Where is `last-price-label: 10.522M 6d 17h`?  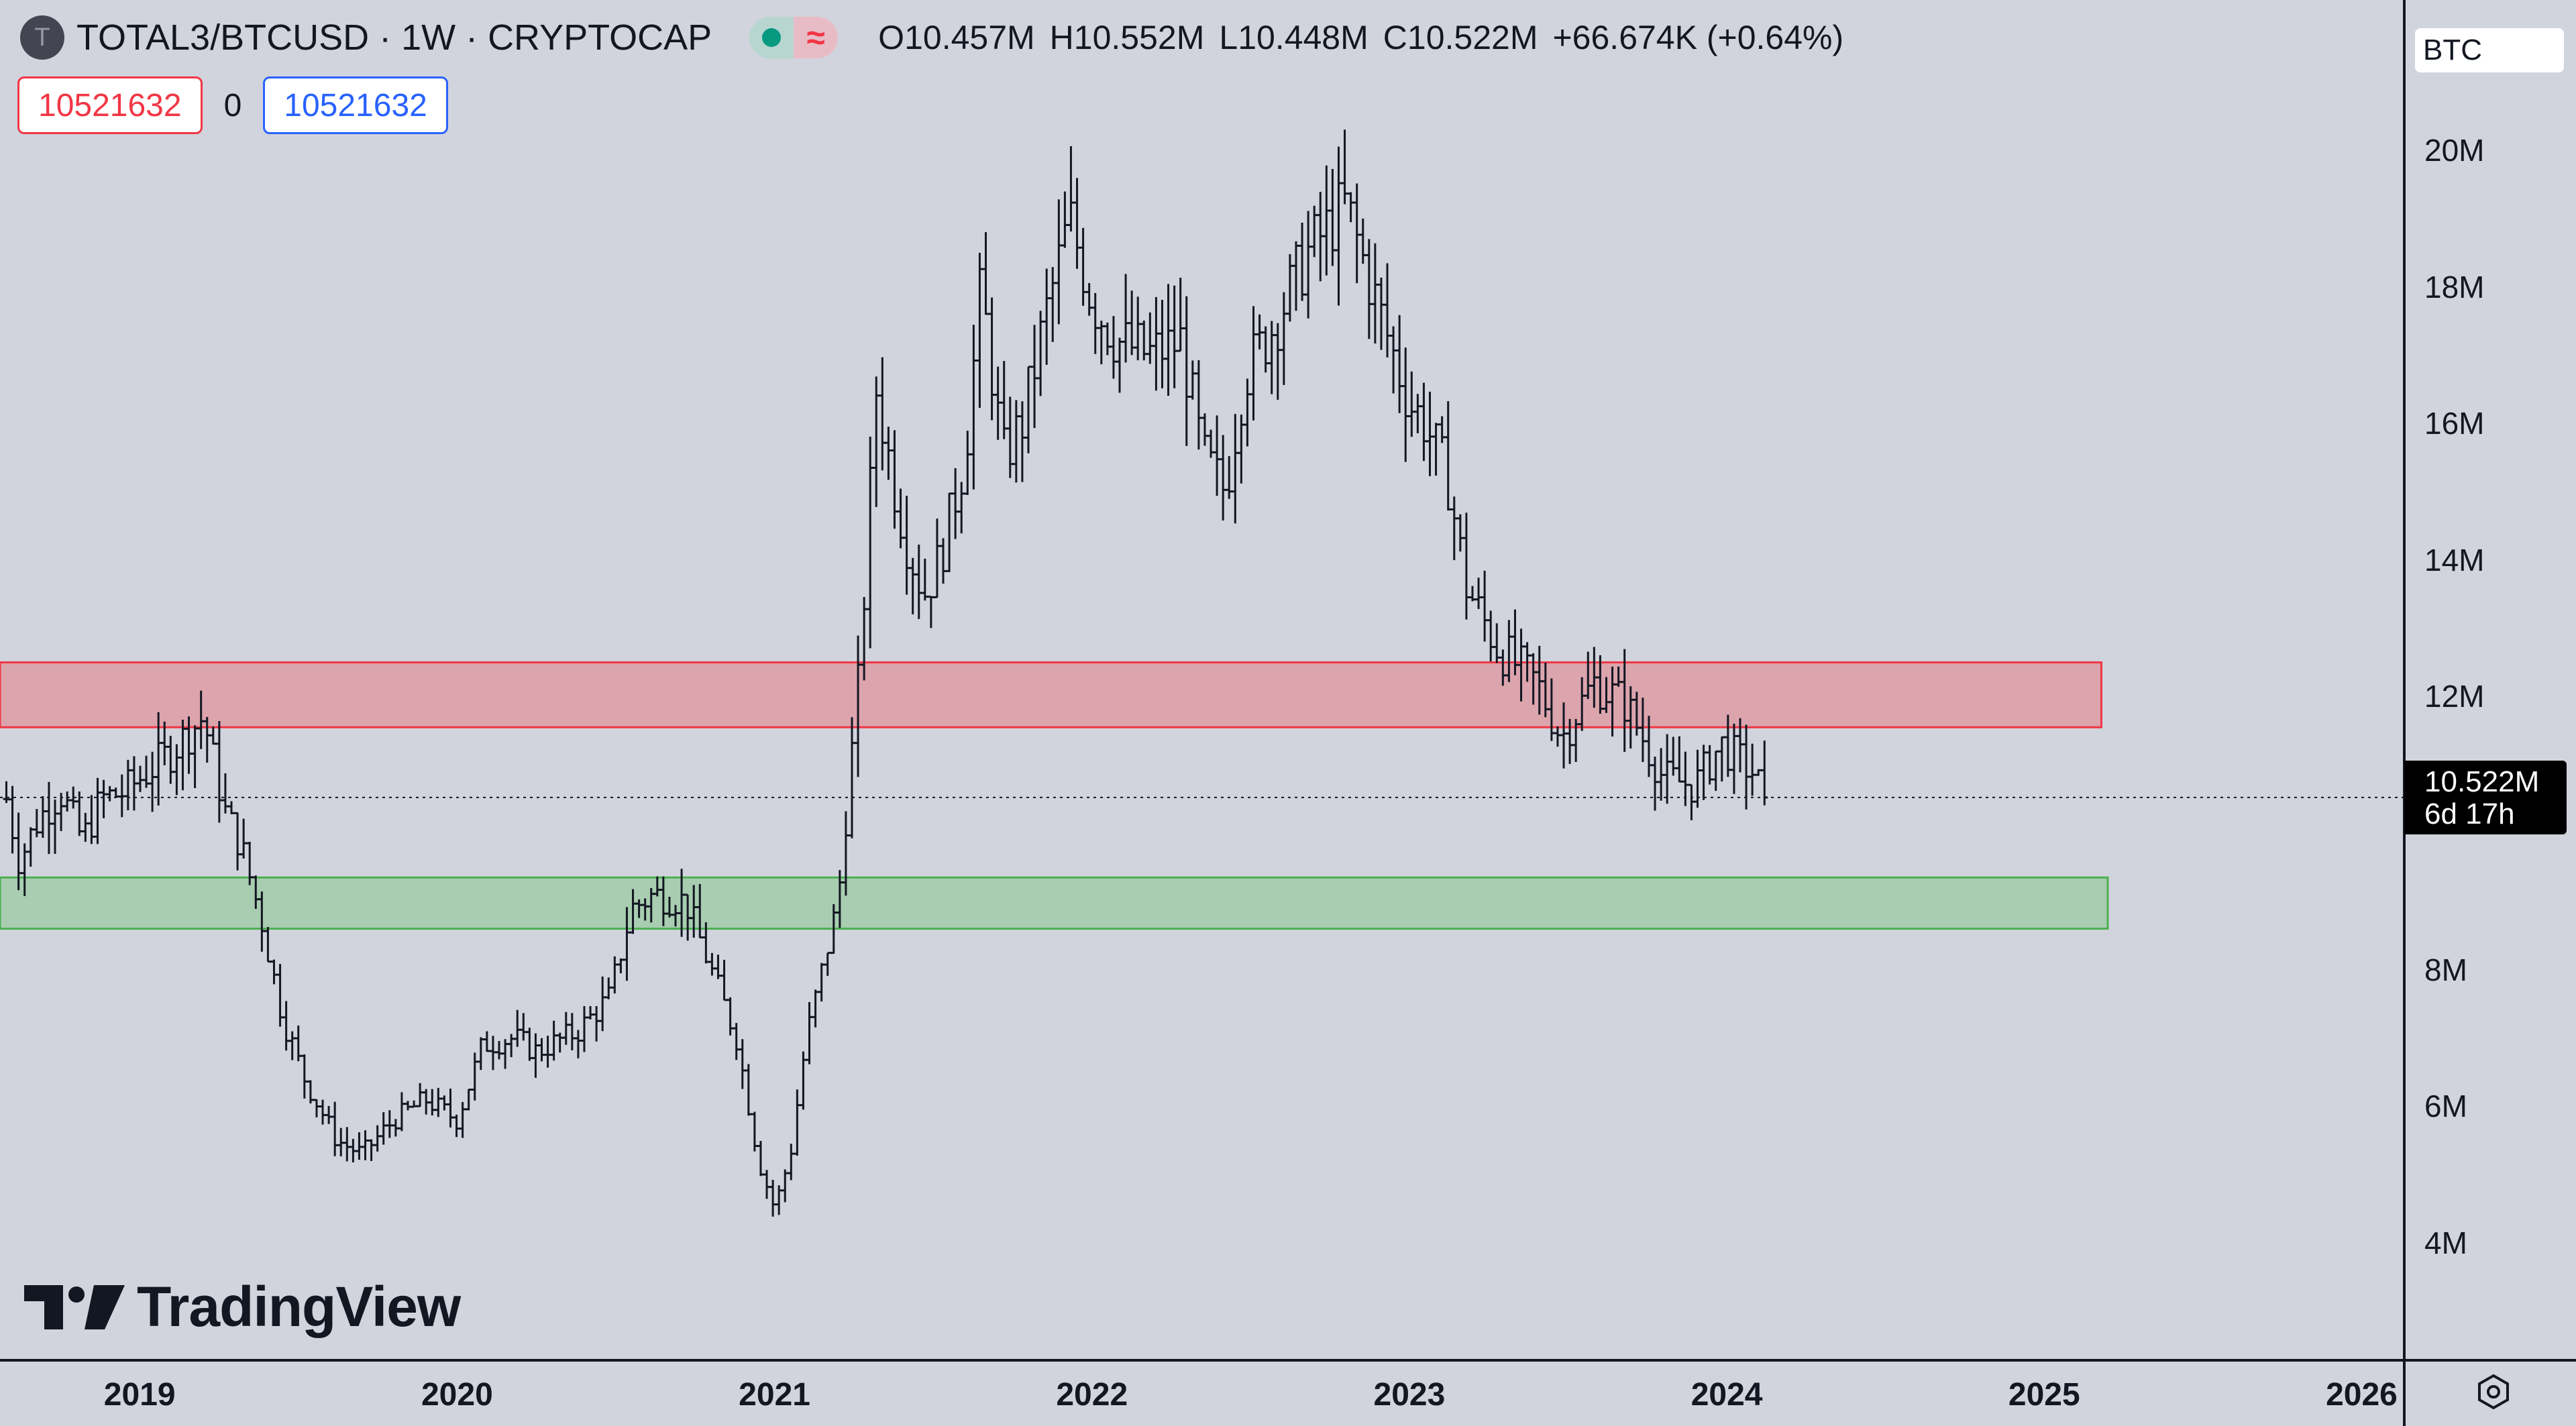 last-price-label: 10.522M 6d 17h is located at coordinates (2485, 797).